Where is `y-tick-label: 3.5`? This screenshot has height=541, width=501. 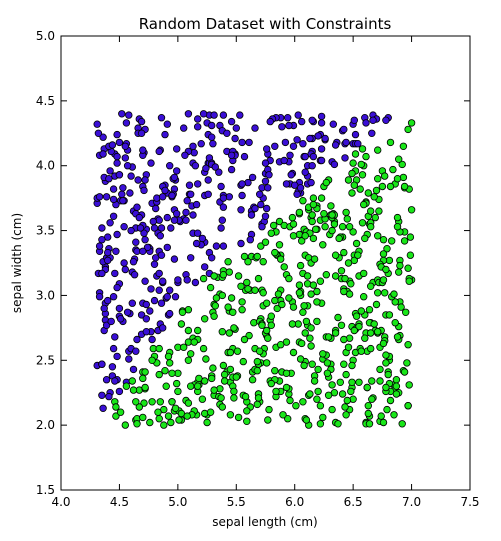
y-tick-label: 3.5 is located at coordinates (45, 231).